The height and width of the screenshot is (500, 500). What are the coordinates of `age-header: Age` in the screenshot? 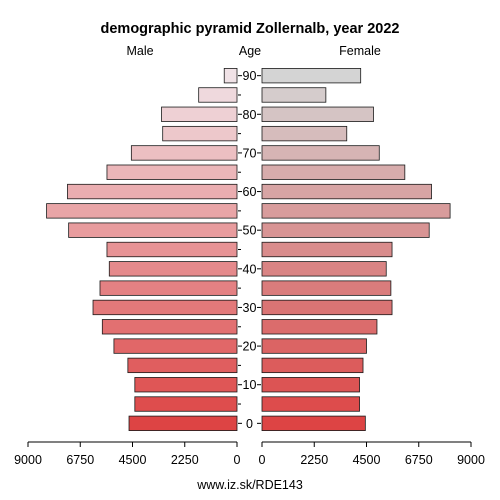 It's located at (250, 51).